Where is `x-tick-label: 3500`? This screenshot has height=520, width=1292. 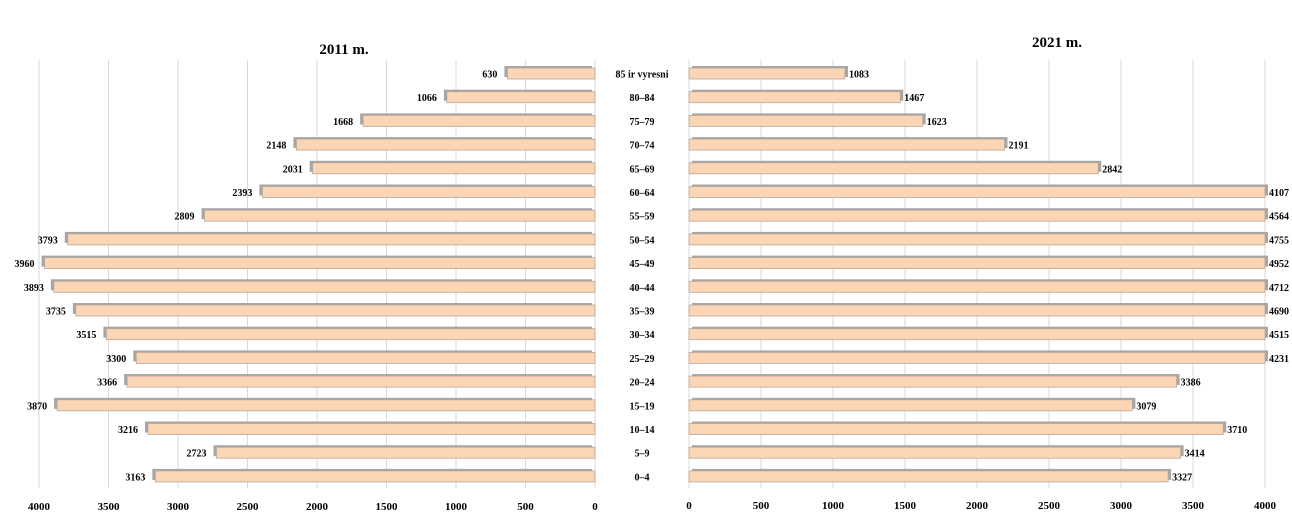
x-tick-label: 3500 is located at coordinates (109, 507).